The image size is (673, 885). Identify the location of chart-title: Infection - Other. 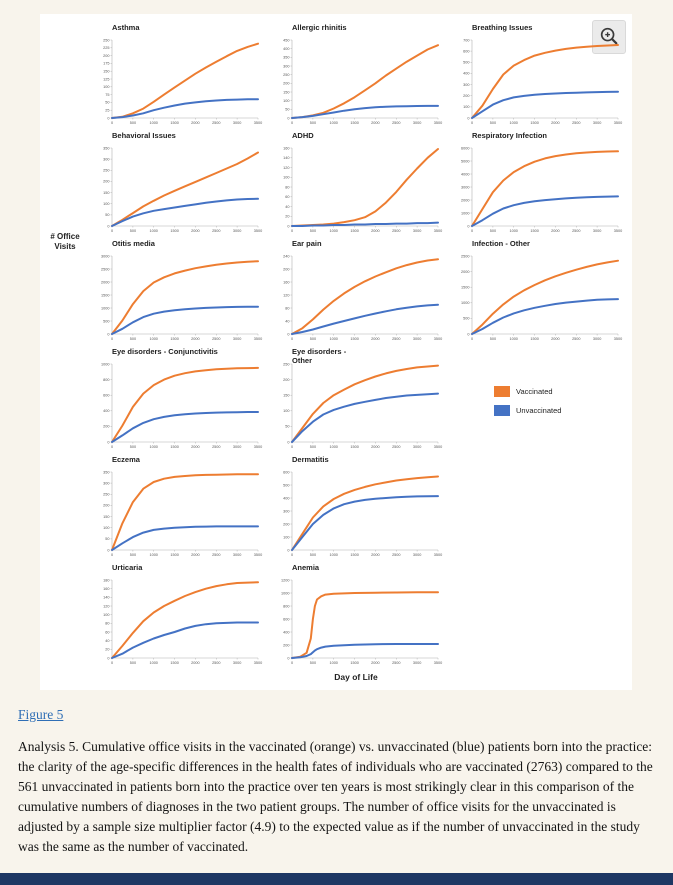
(501, 243).